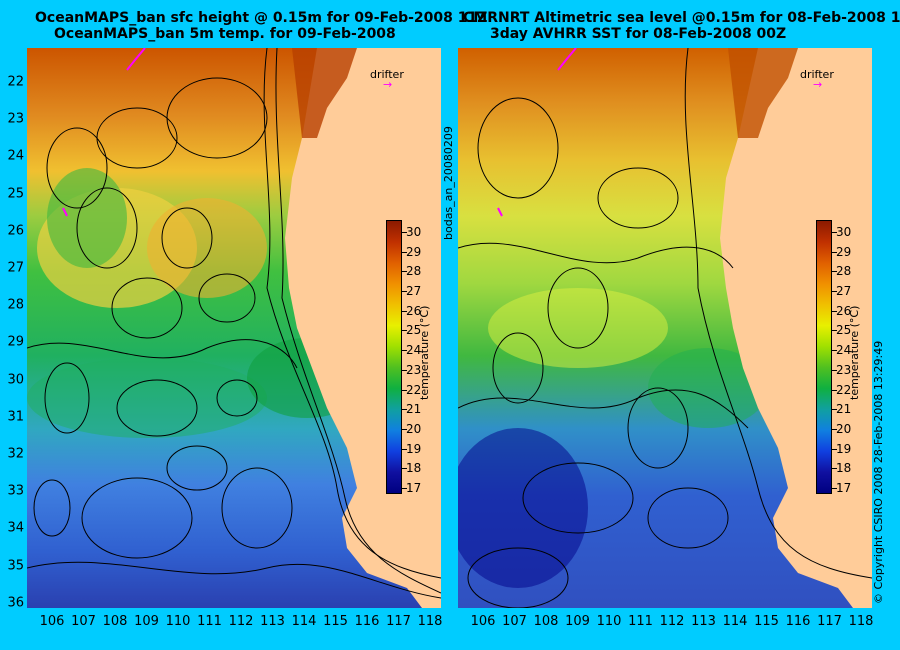 The height and width of the screenshot is (650, 900). What do you see at coordinates (818, 84) in the screenshot?
I see `right-drifter-icon: →` at bounding box center [818, 84].